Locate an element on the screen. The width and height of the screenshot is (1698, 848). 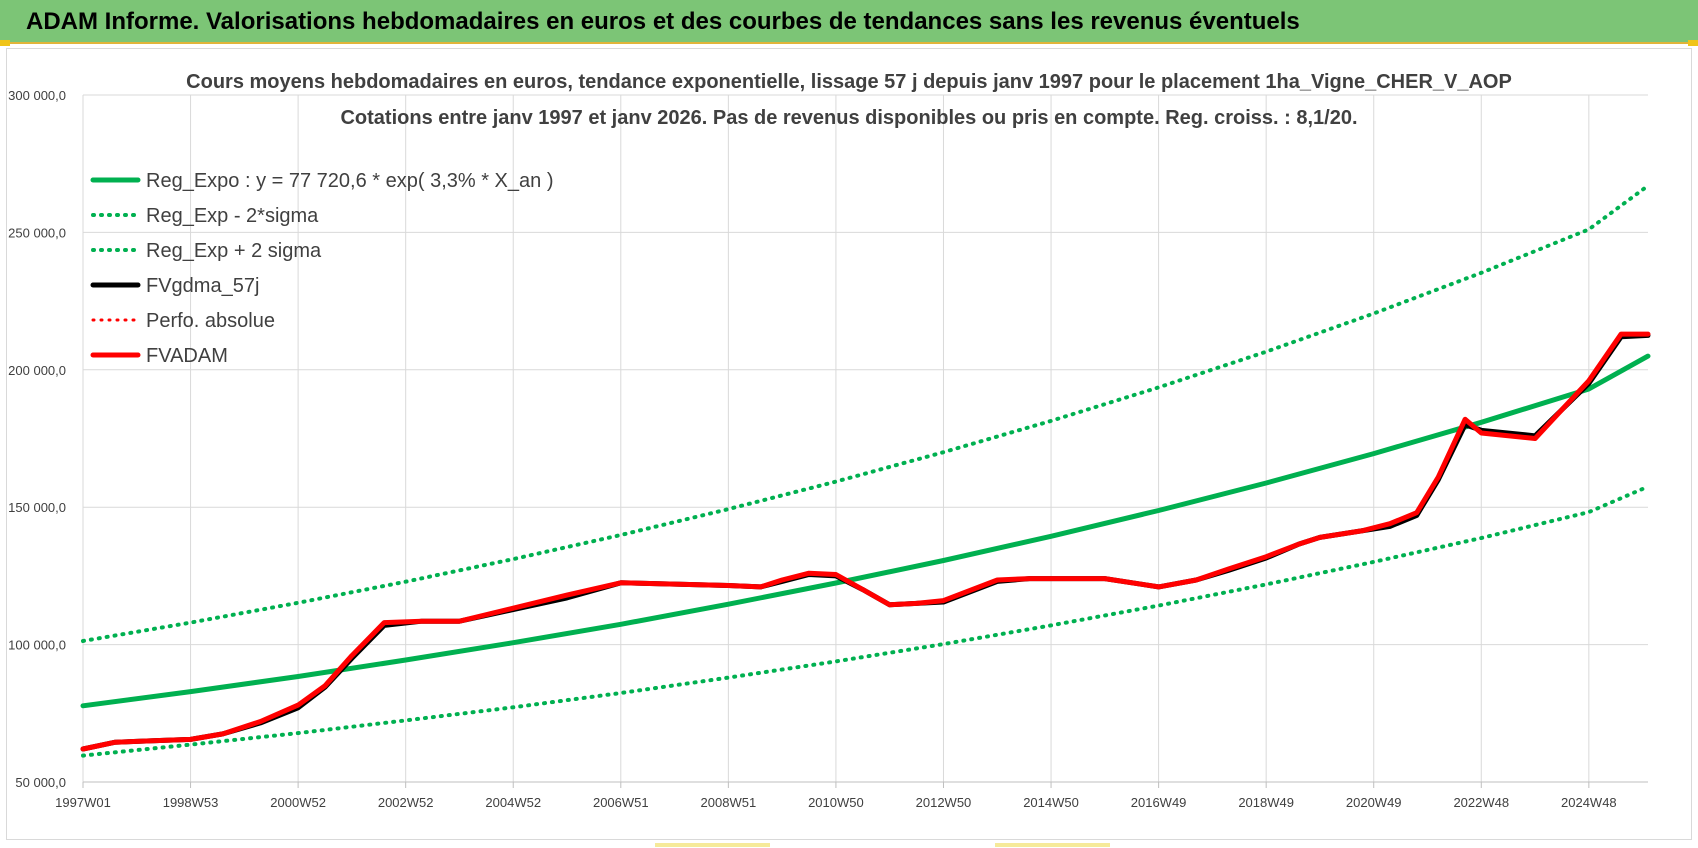
legend-label-4: Perfo. absolue is located at coordinates (210, 321).